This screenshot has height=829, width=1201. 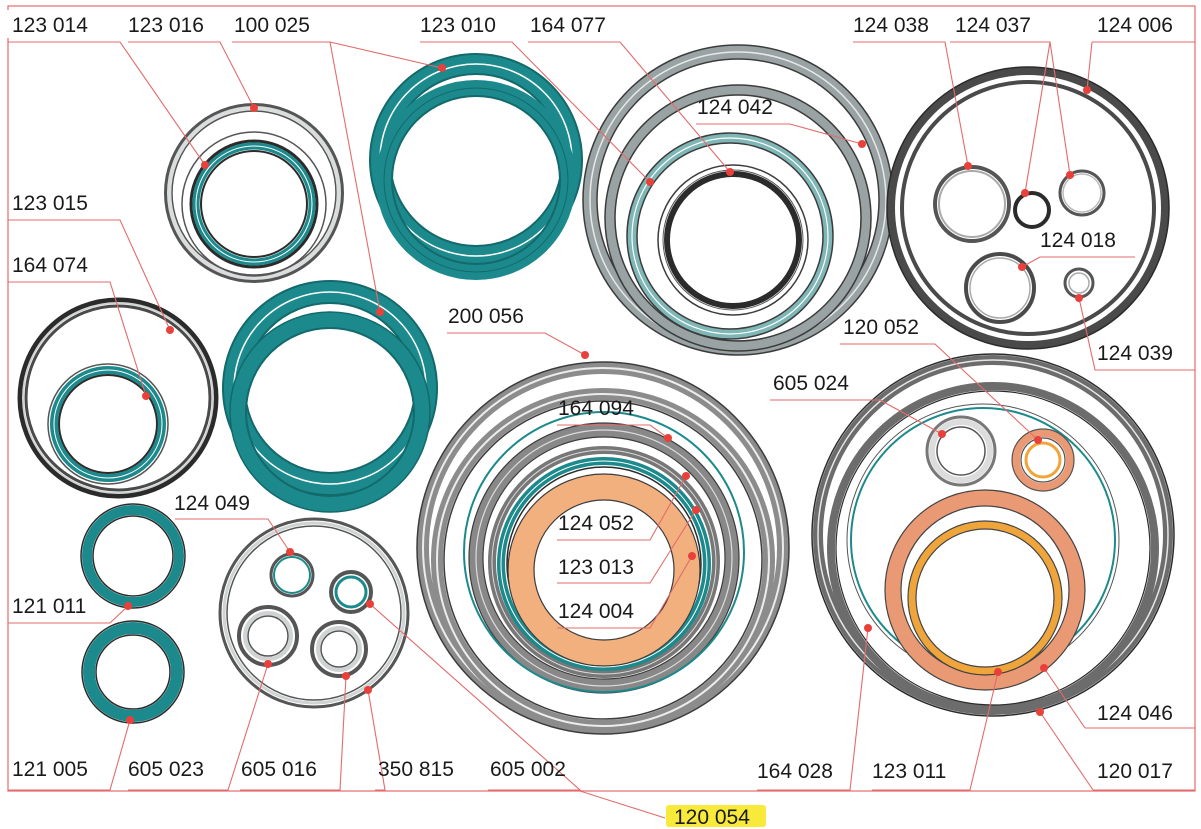 What do you see at coordinates (1135, 353) in the screenshot?
I see `label-124039: 124 039` at bounding box center [1135, 353].